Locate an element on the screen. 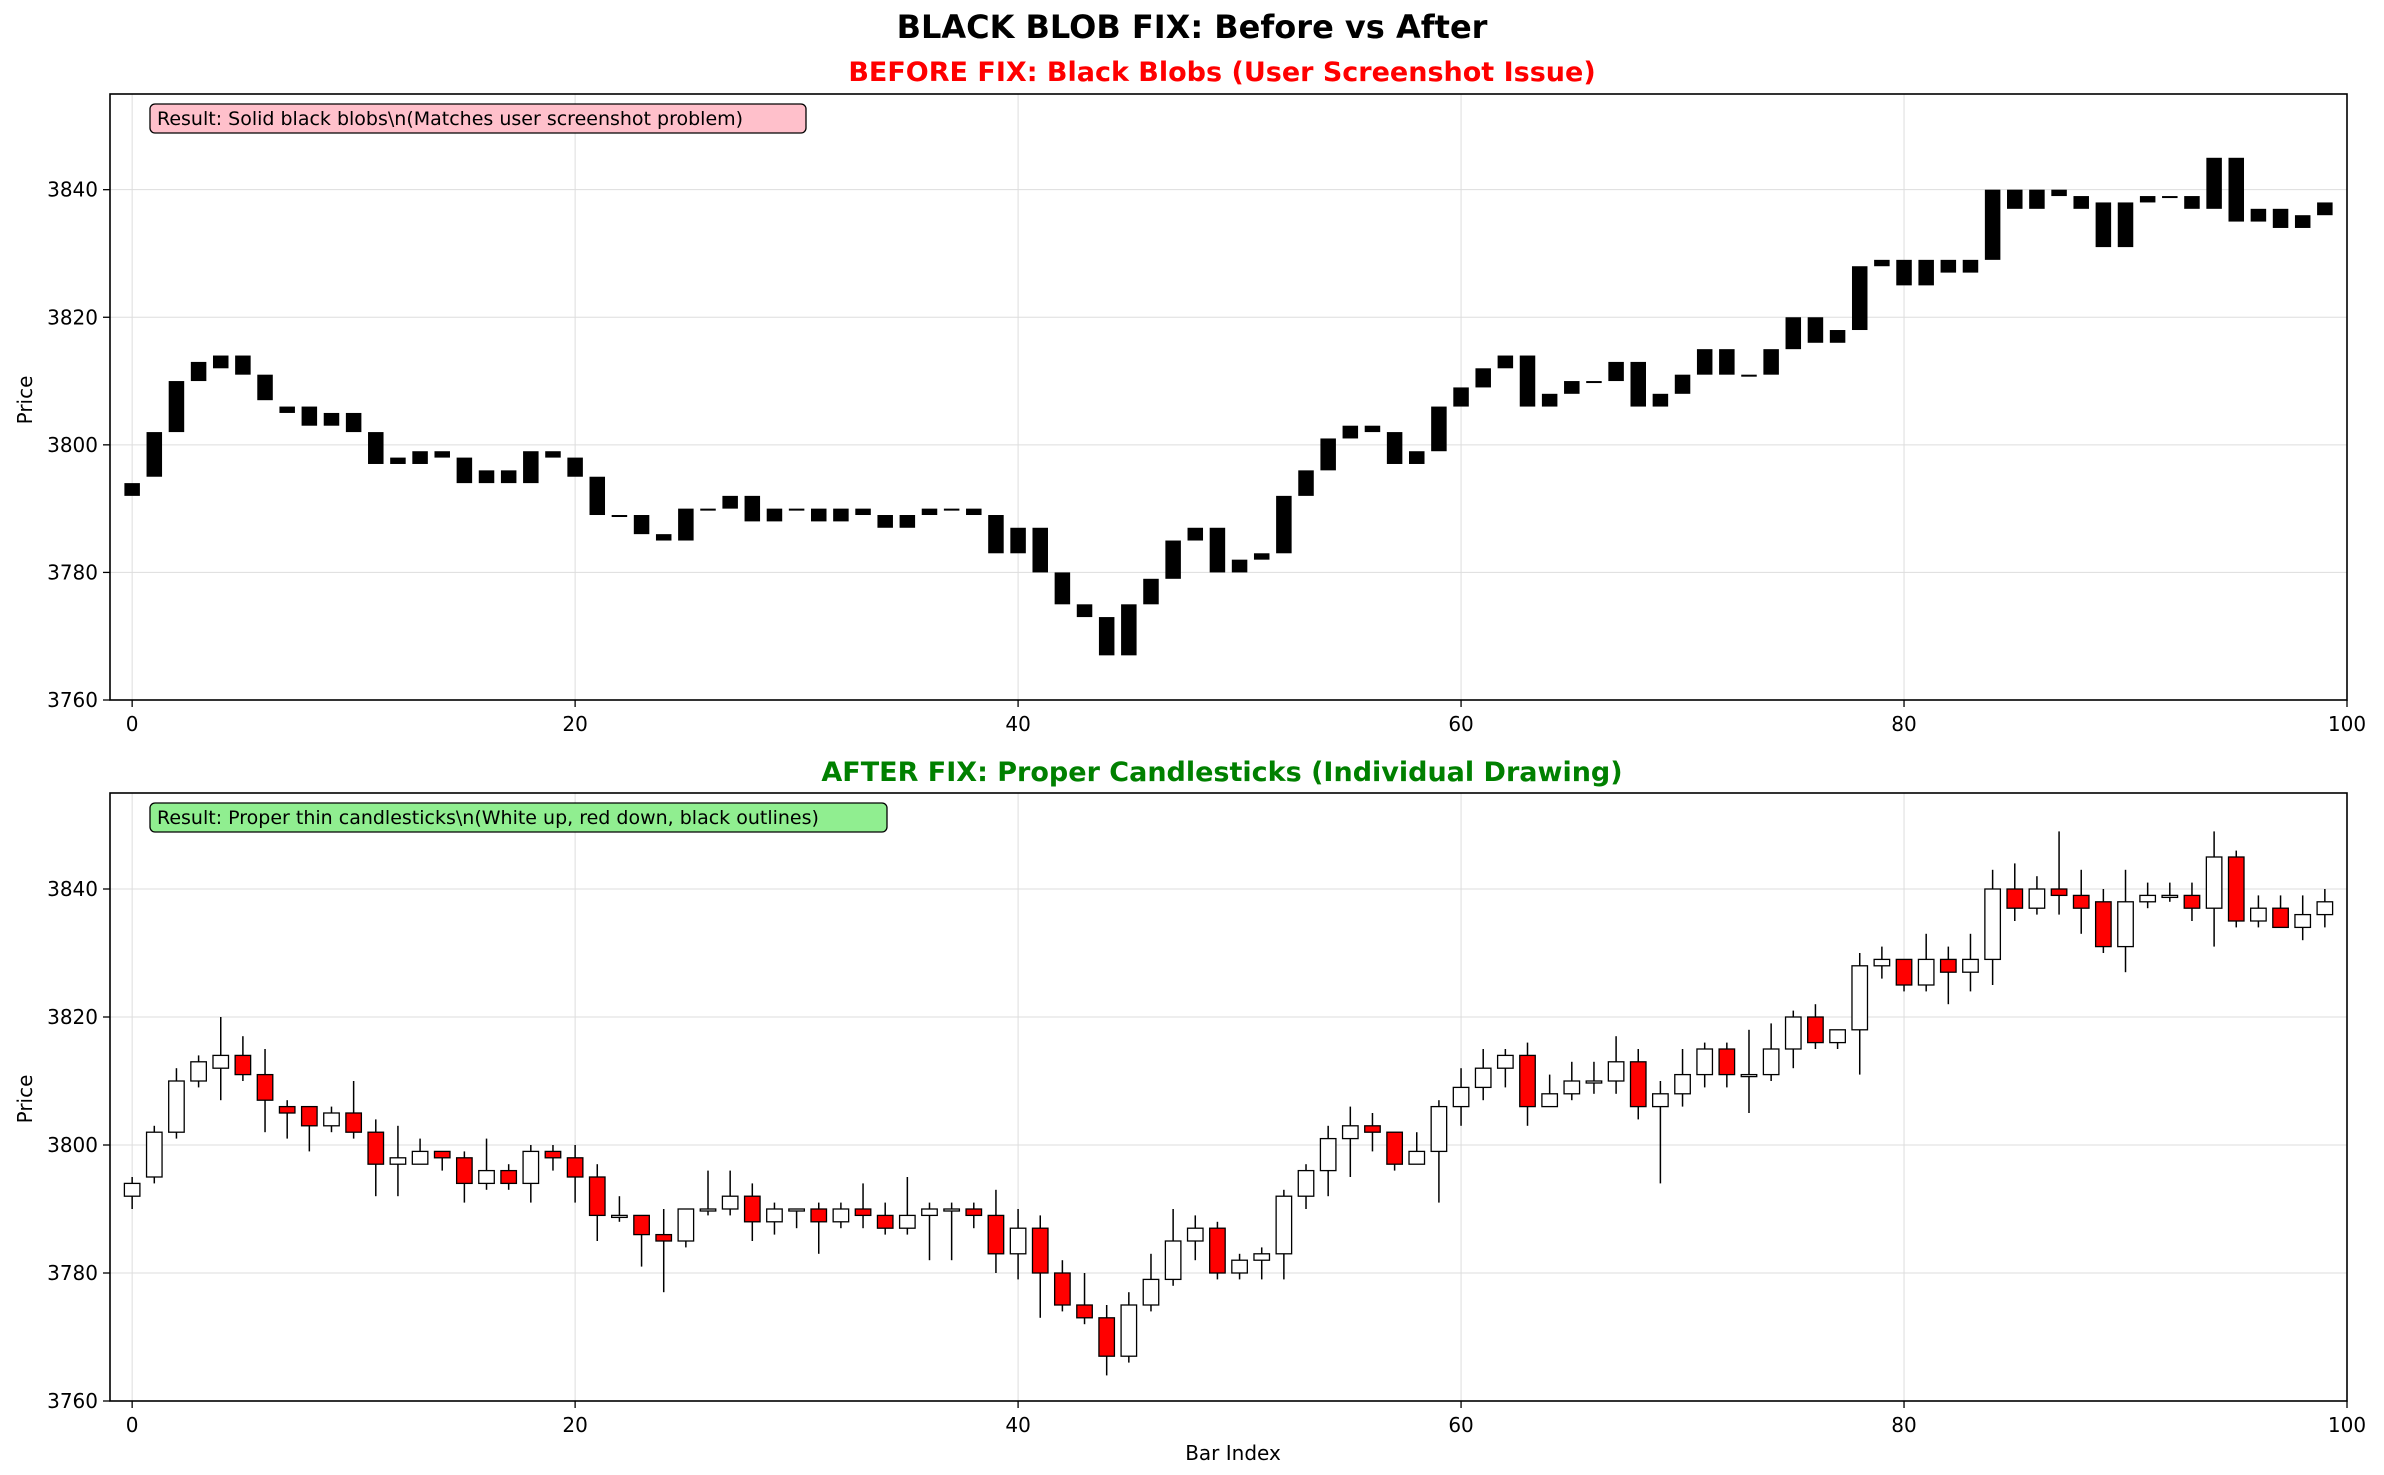 This screenshot has height=1475, width=2384. x-tick-label: 60 is located at coordinates (1460, 724).